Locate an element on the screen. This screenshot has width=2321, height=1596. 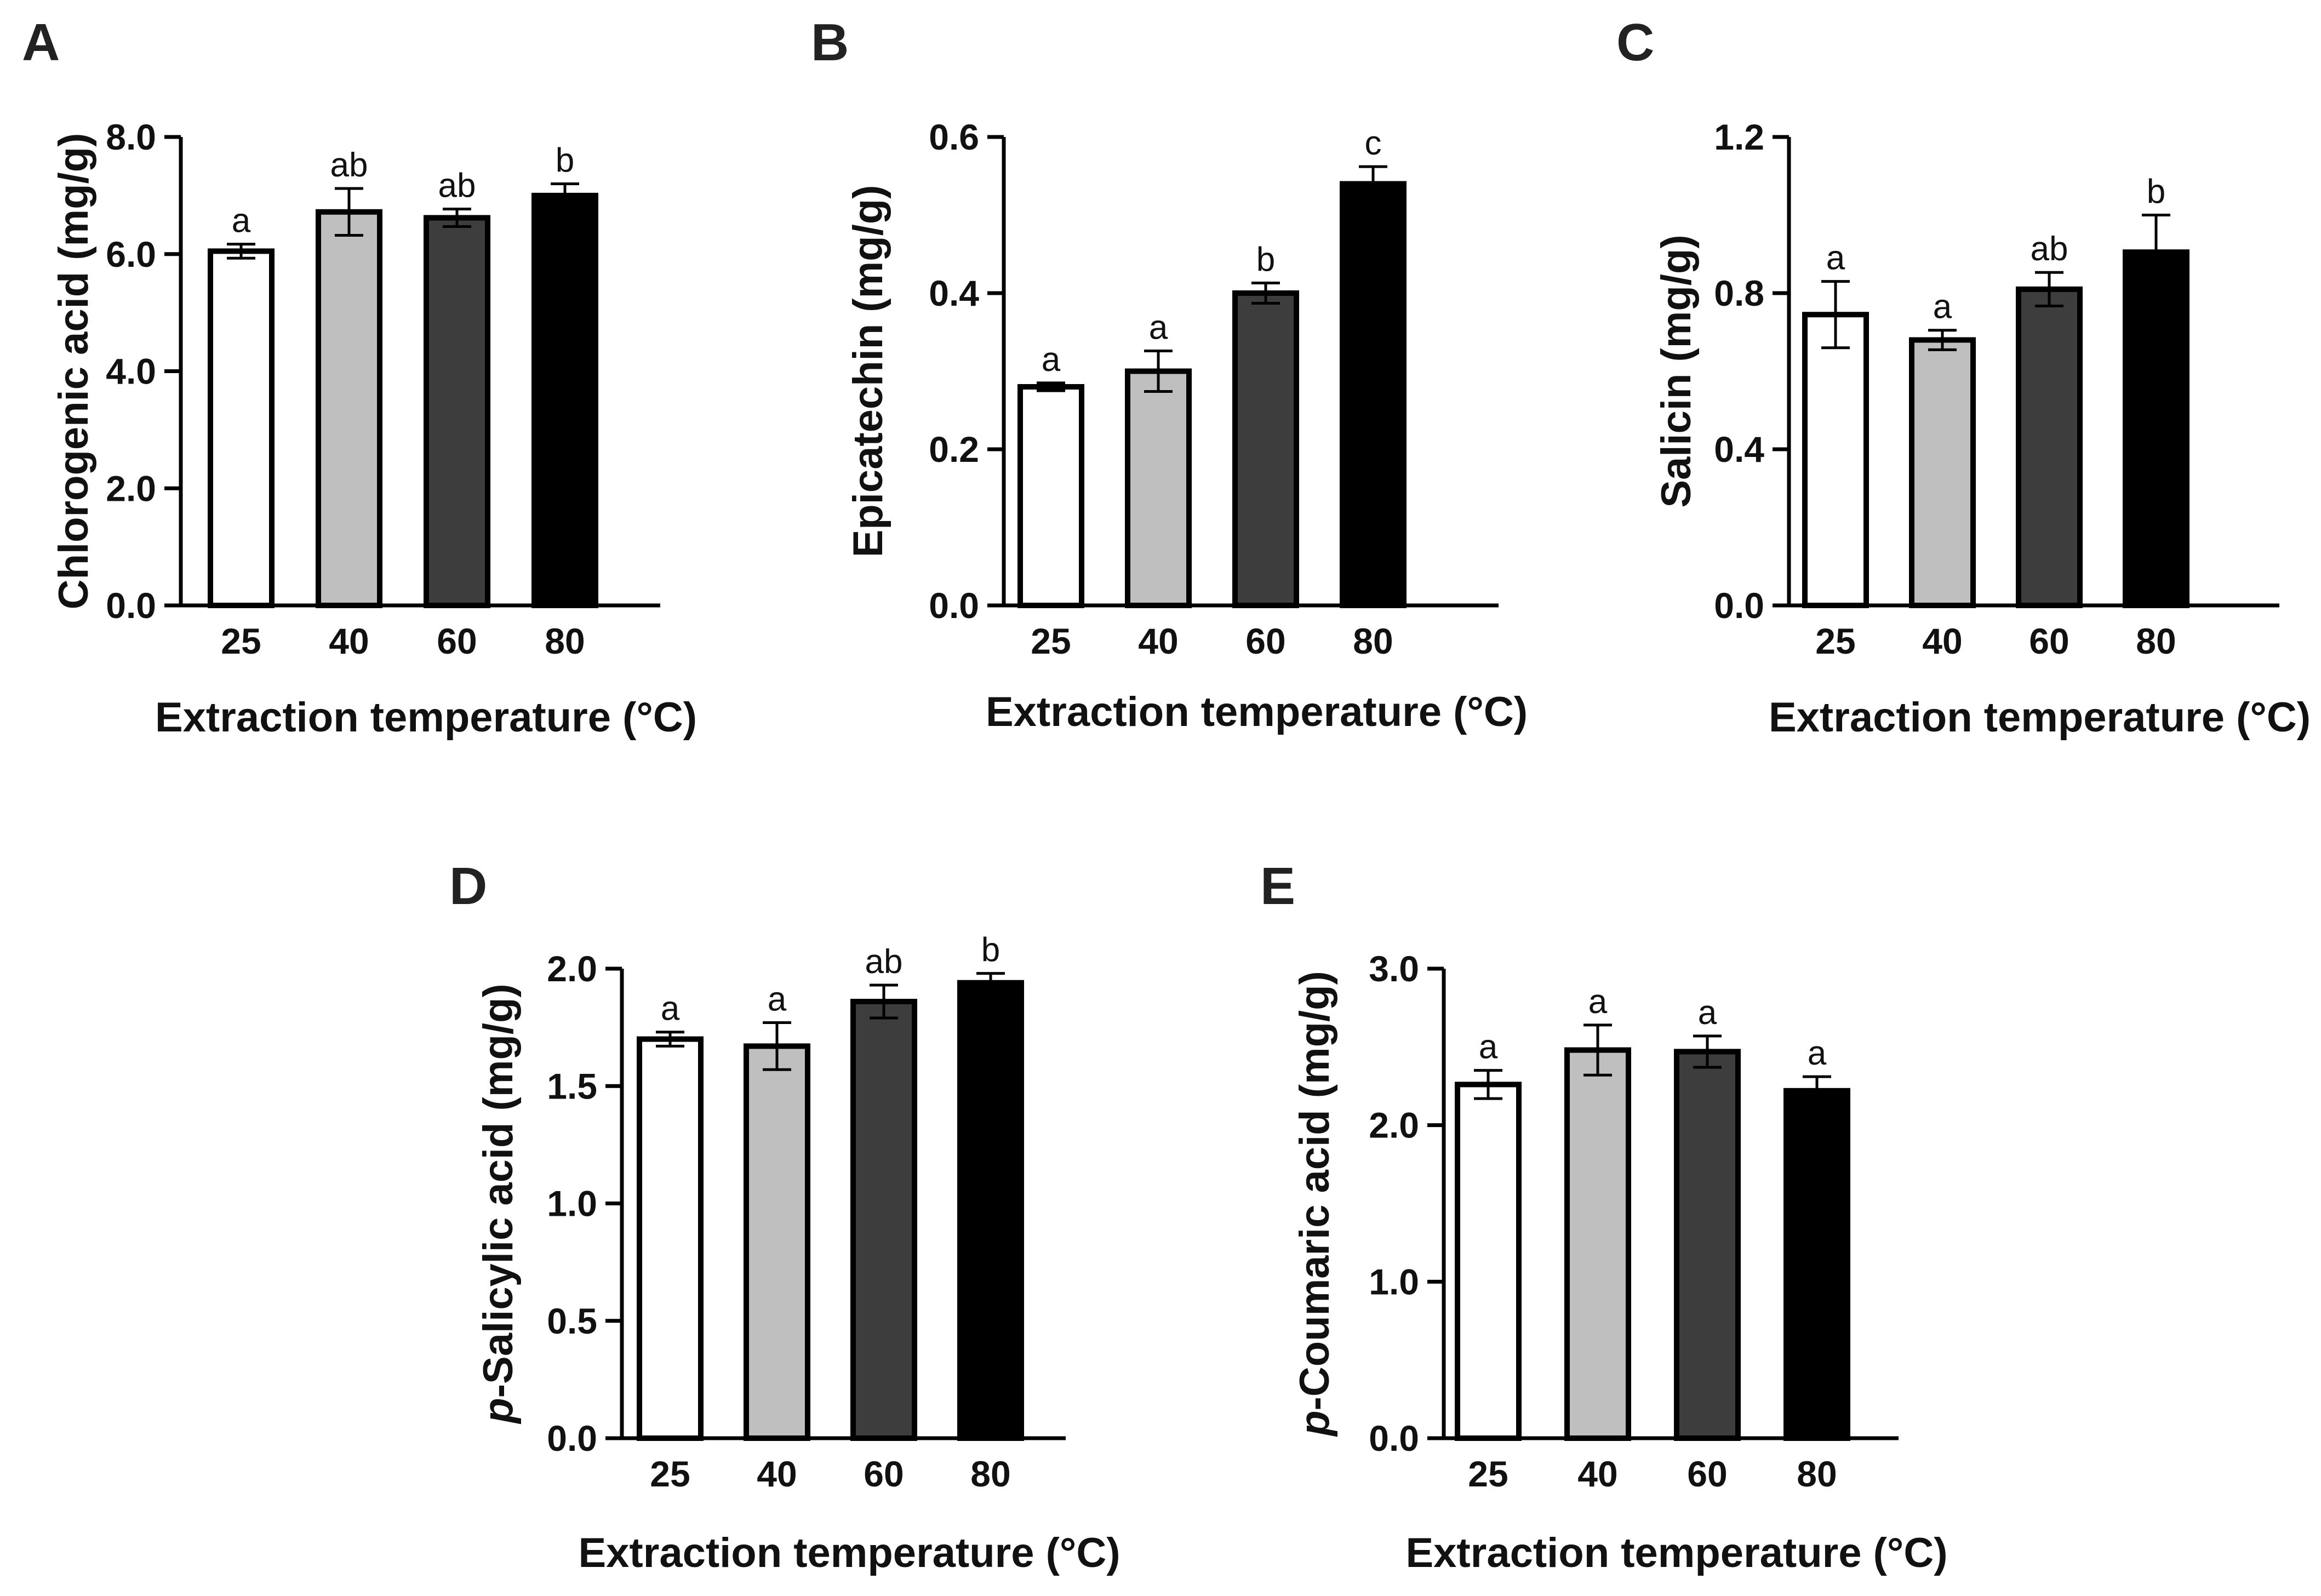
y-tick-label: 8.0 is located at coordinates (131, 137).